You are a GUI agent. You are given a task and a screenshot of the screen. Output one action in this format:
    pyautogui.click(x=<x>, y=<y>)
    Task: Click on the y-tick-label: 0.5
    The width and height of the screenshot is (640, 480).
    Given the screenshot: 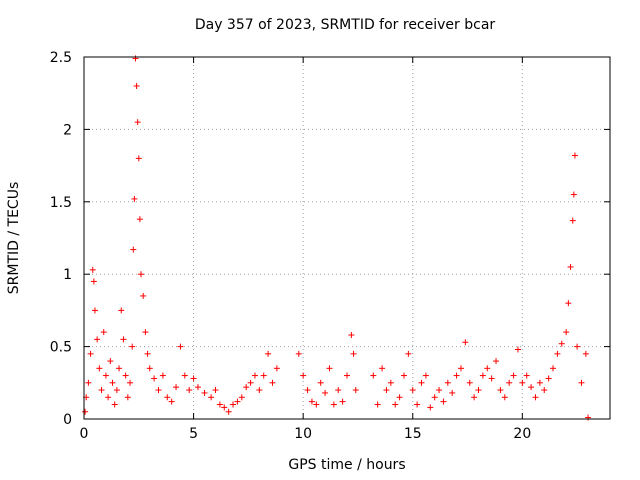 What is the action you would take?
    pyautogui.click(x=61, y=348)
    